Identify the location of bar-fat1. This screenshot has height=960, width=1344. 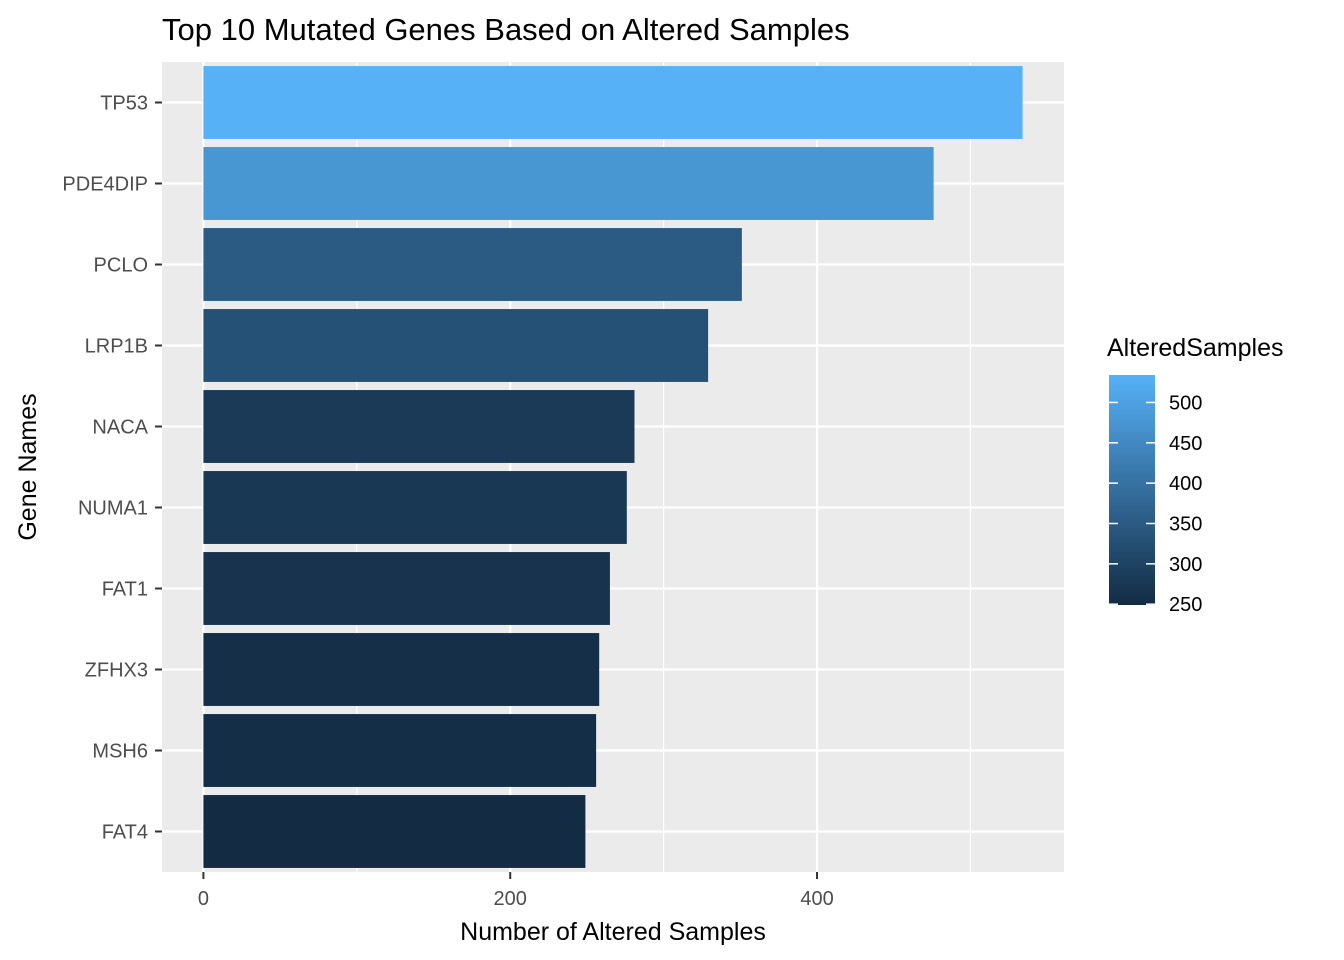
(406, 588).